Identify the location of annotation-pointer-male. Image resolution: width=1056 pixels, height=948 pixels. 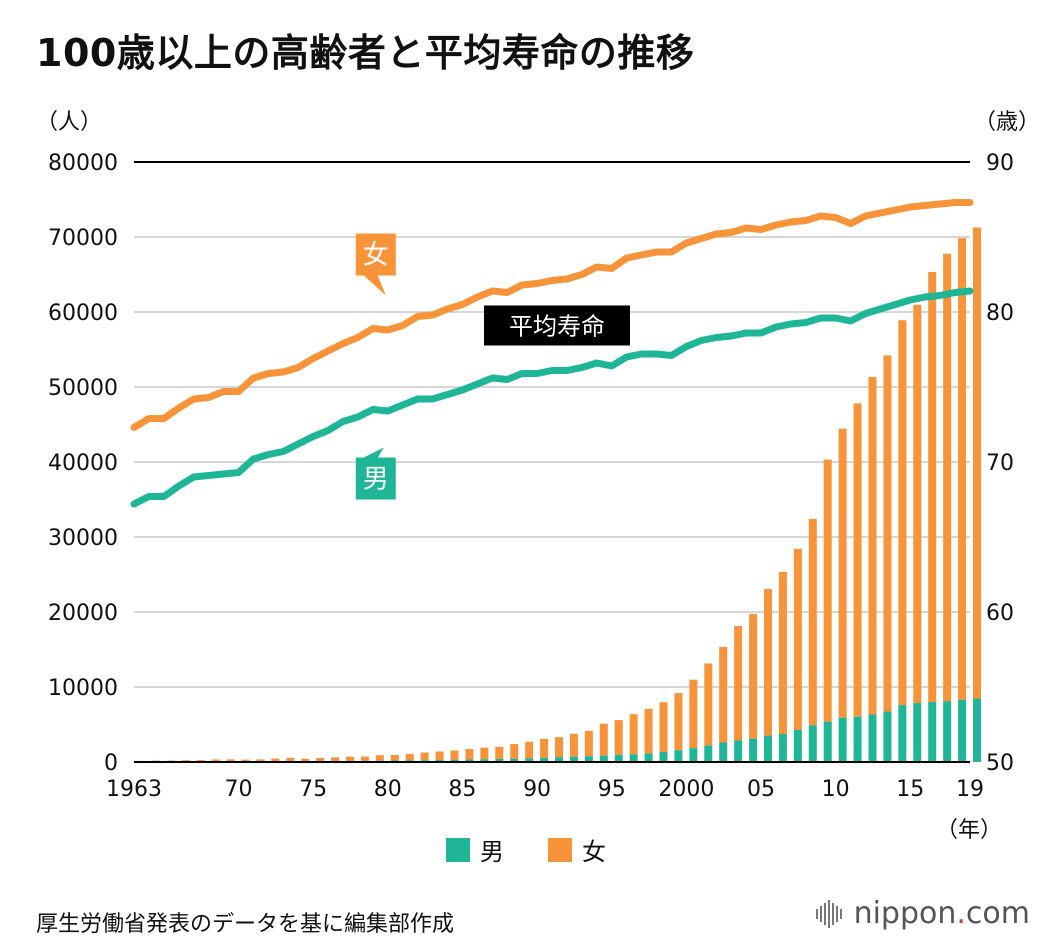
(373, 452).